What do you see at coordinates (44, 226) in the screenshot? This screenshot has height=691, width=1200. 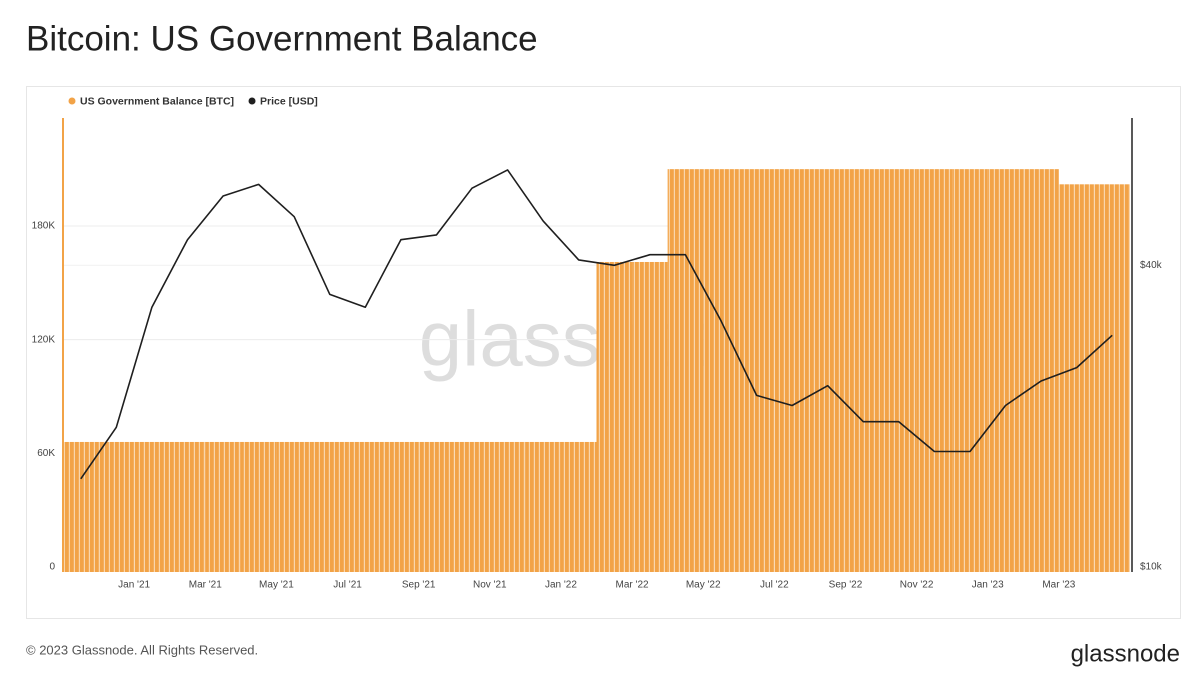 I see `y-tick-label: 180K` at bounding box center [44, 226].